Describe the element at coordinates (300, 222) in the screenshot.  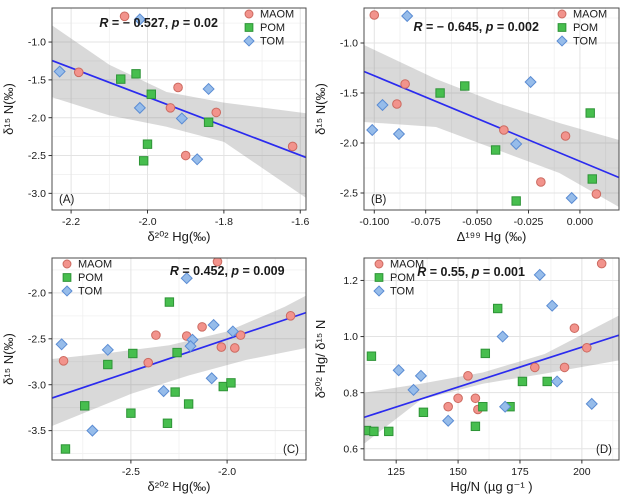
I see `x-tick-label: -1.6` at that location.